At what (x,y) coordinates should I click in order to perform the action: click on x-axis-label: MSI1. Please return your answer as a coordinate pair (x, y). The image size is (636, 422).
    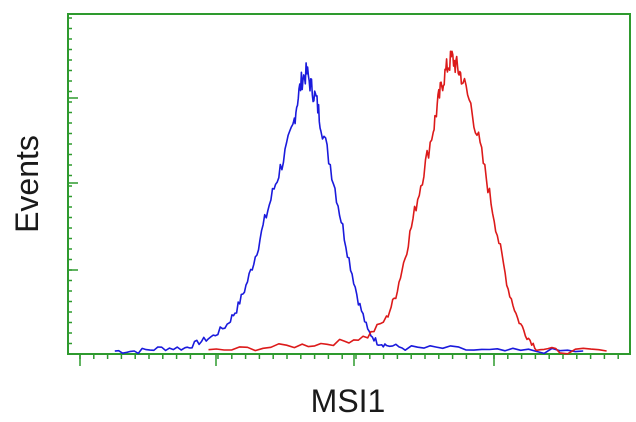
    Looking at the image, I should click on (348, 401).